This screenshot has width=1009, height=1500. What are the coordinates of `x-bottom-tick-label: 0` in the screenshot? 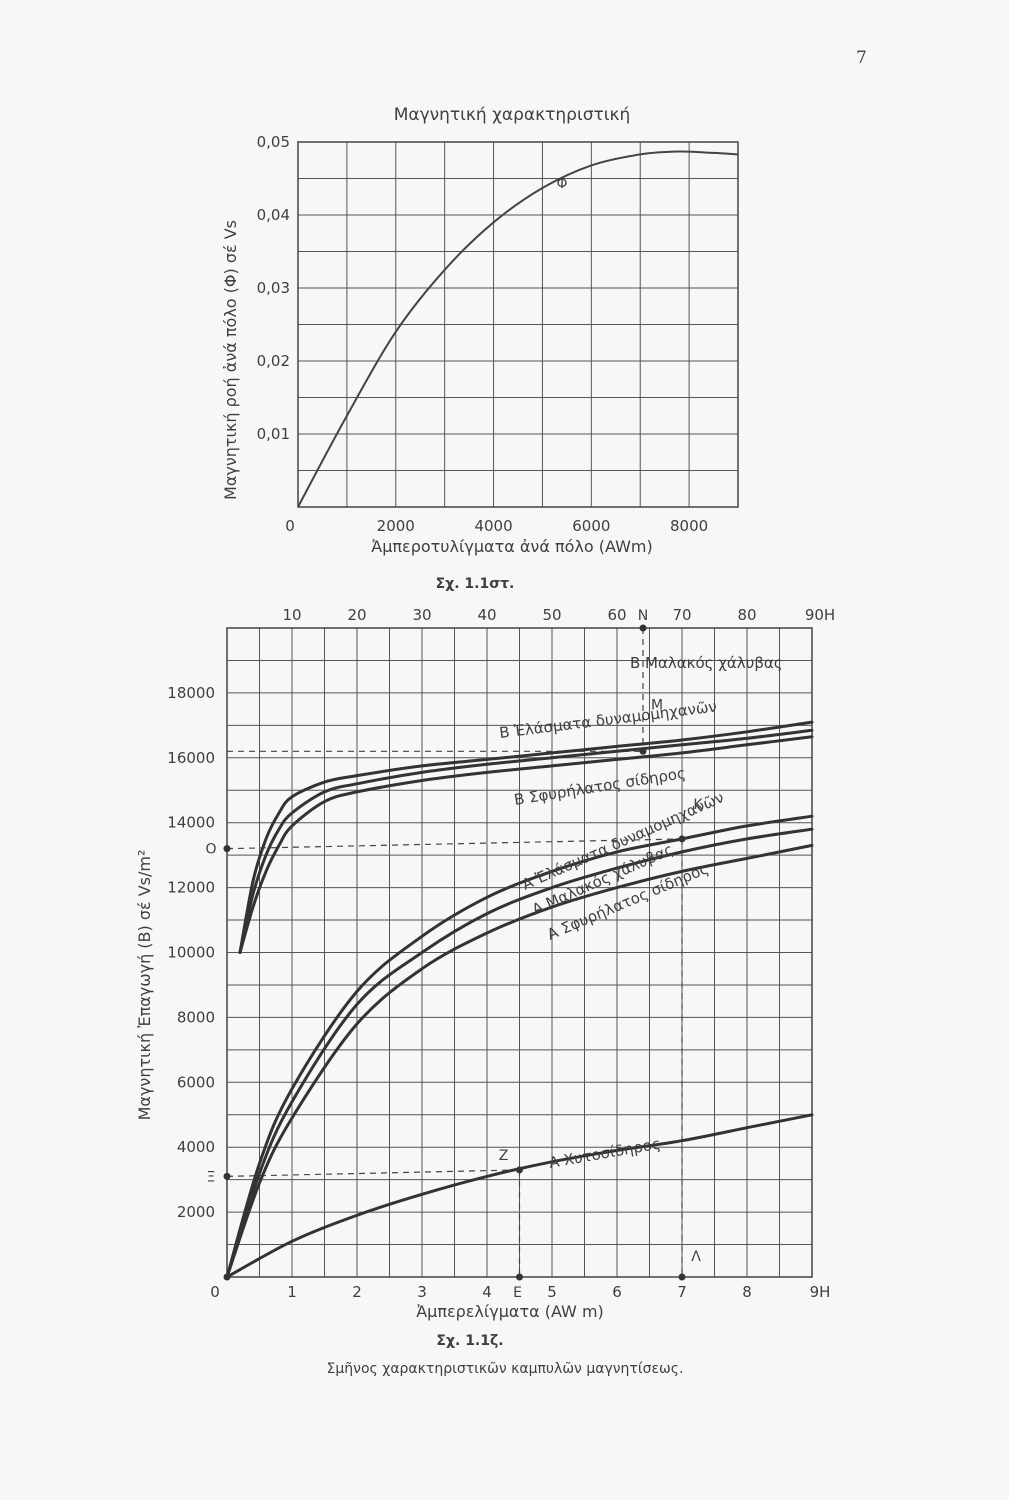 It's located at (215, 1292).